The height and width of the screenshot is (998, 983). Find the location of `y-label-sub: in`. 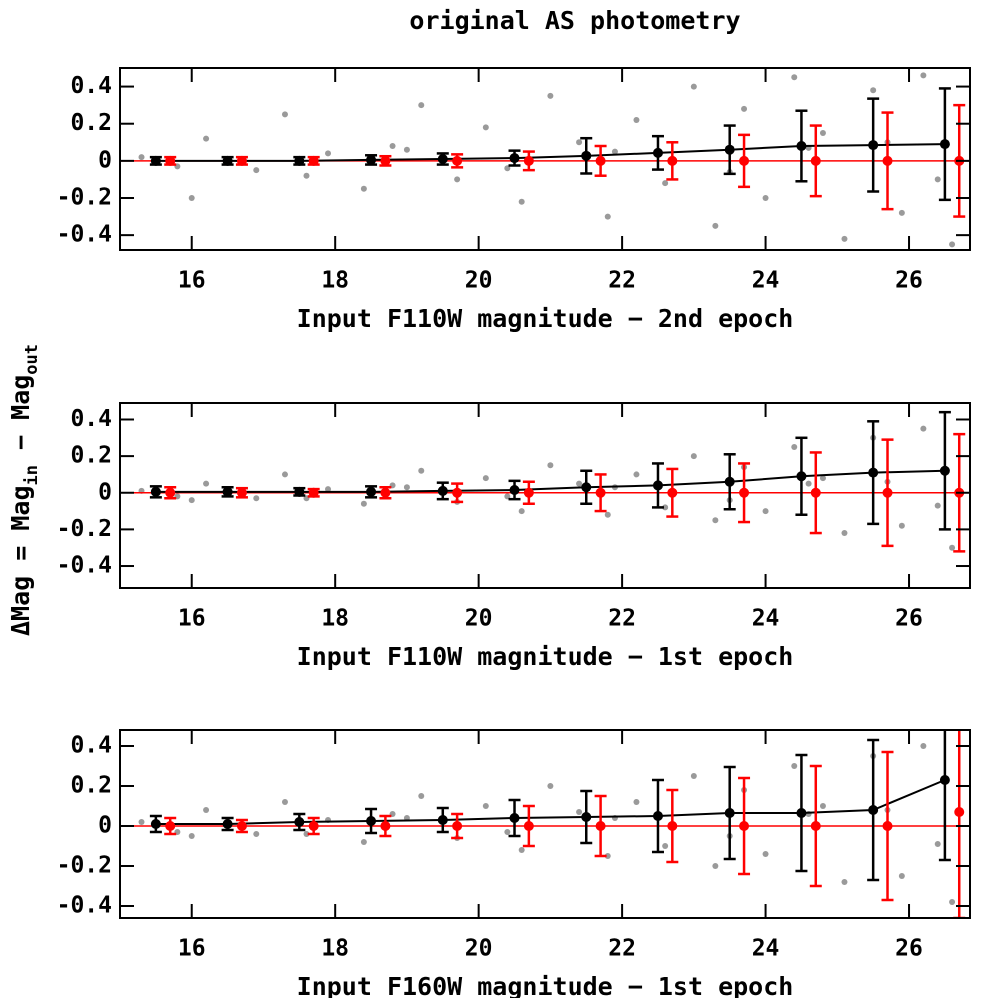

y-label-sub: in is located at coordinates (32, 475).